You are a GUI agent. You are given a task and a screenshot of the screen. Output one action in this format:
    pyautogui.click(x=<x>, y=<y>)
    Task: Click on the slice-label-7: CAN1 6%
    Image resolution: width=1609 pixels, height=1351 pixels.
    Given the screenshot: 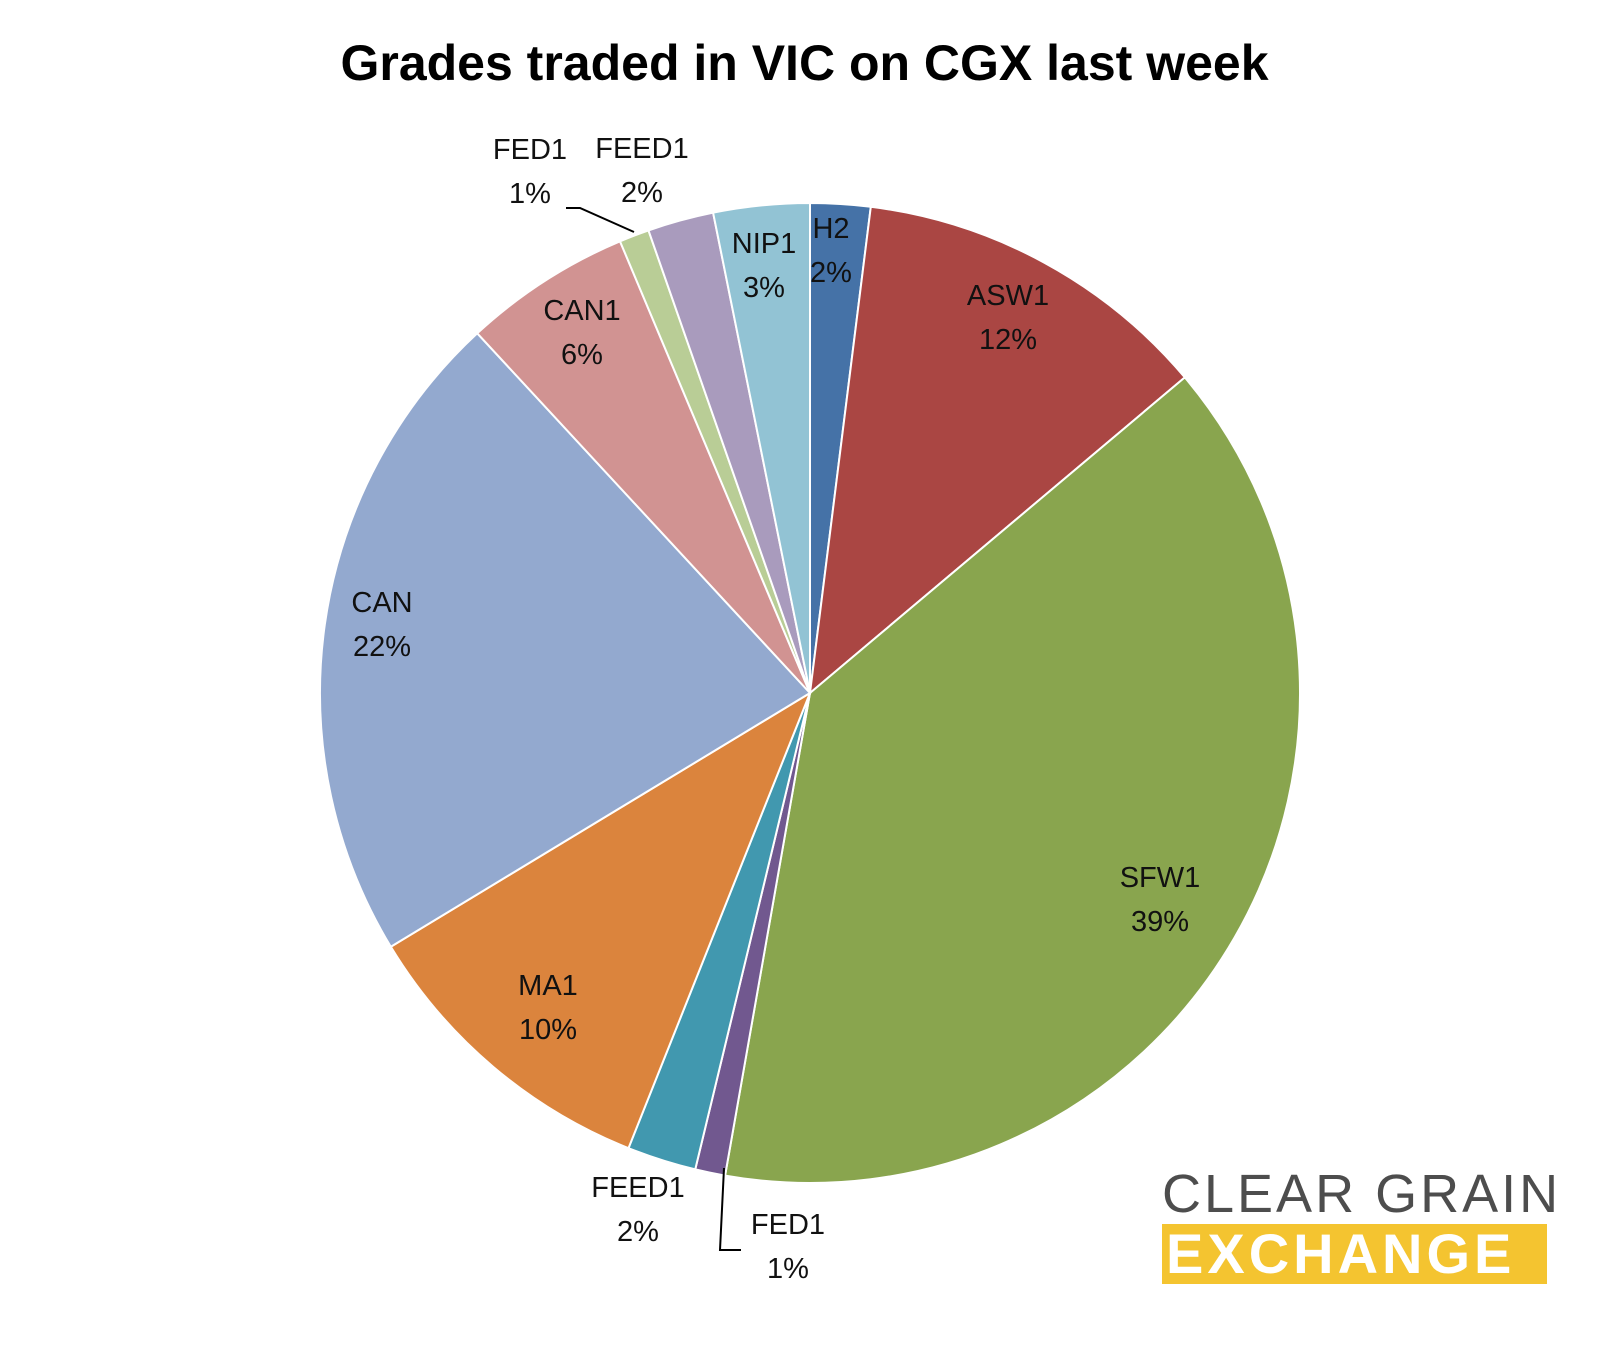 What is the action you would take?
    pyautogui.click(x=581, y=333)
    